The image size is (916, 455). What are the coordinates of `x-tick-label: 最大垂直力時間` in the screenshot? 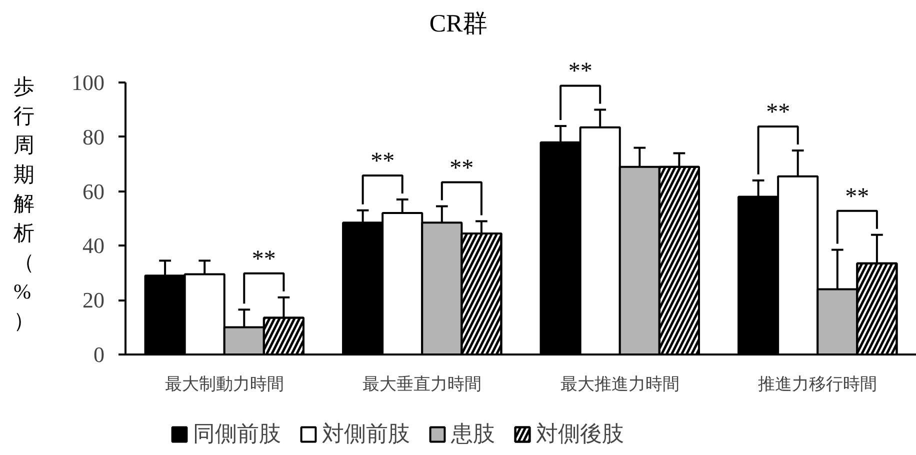 It's located at (422, 384).